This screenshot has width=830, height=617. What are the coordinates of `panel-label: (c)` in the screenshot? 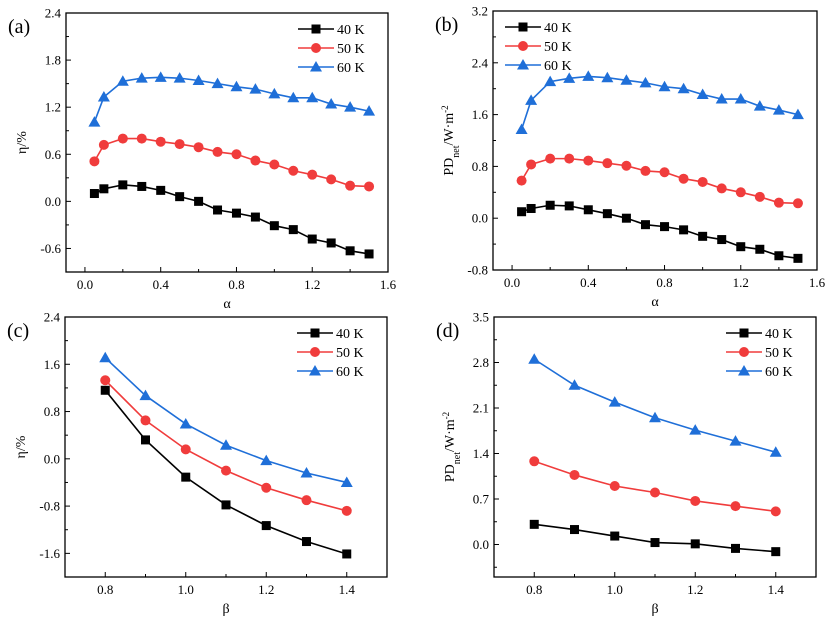 It's located at (18, 331).